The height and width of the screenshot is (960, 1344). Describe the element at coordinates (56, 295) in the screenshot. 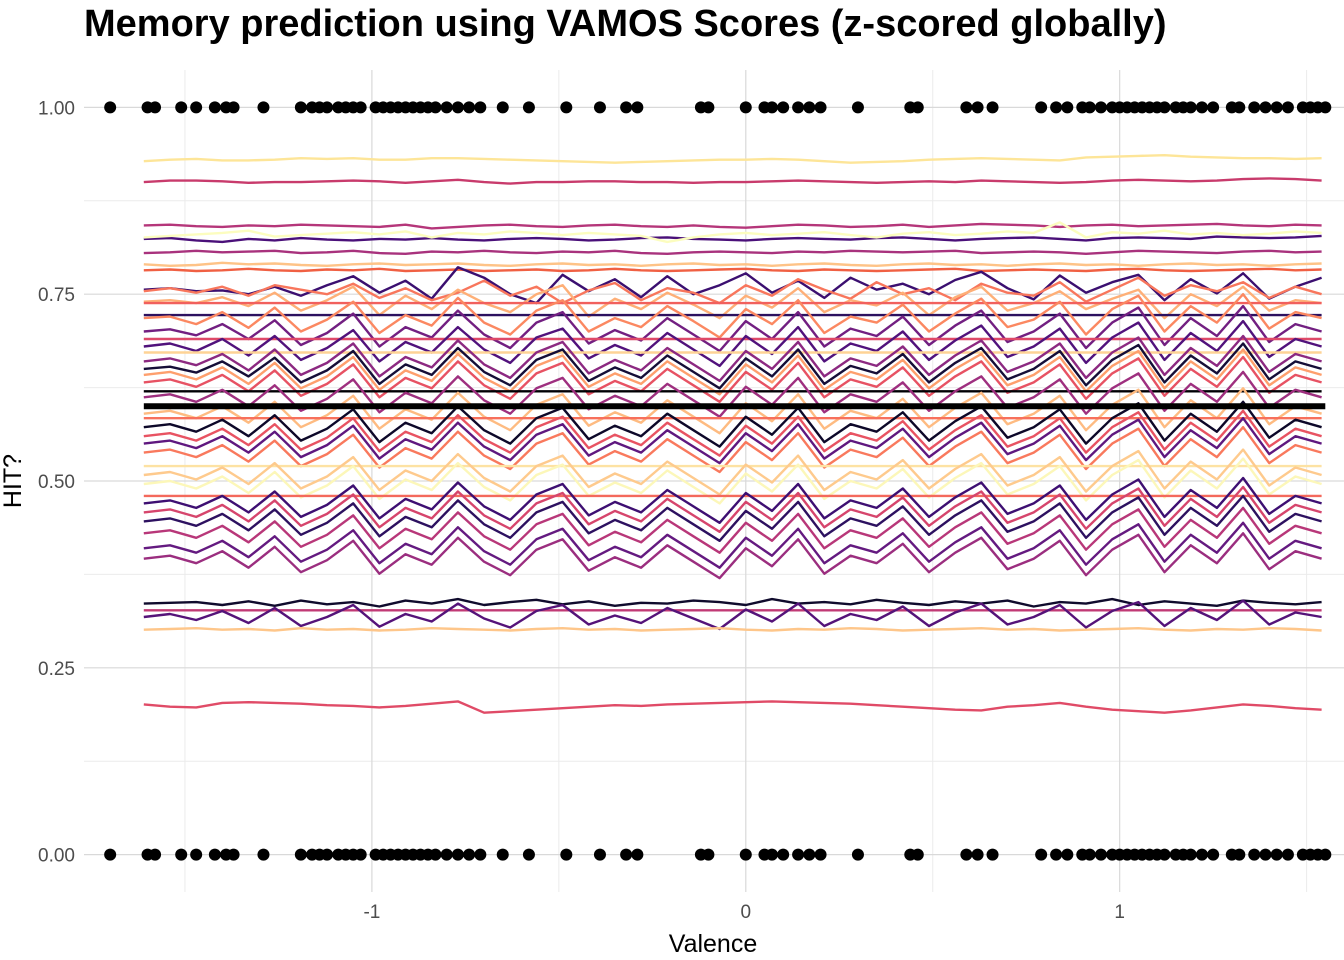

I see `y-tick-label: 0.75` at that location.